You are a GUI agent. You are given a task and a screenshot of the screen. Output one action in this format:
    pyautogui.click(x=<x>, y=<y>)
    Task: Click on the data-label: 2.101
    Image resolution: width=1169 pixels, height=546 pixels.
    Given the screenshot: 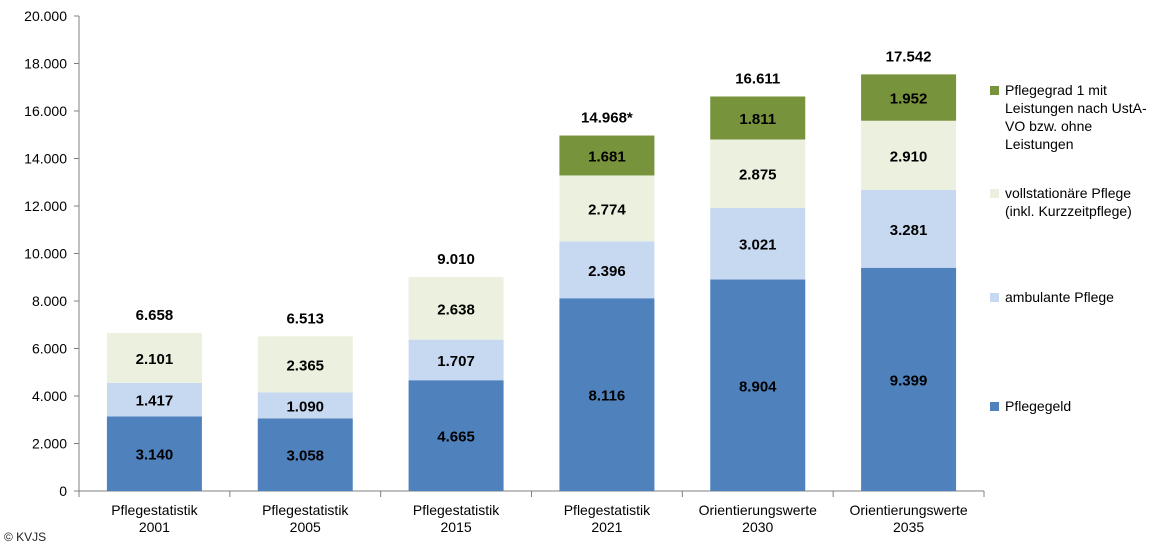 What is the action you would take?
    pyautogui.click(x=155, y=359)
    